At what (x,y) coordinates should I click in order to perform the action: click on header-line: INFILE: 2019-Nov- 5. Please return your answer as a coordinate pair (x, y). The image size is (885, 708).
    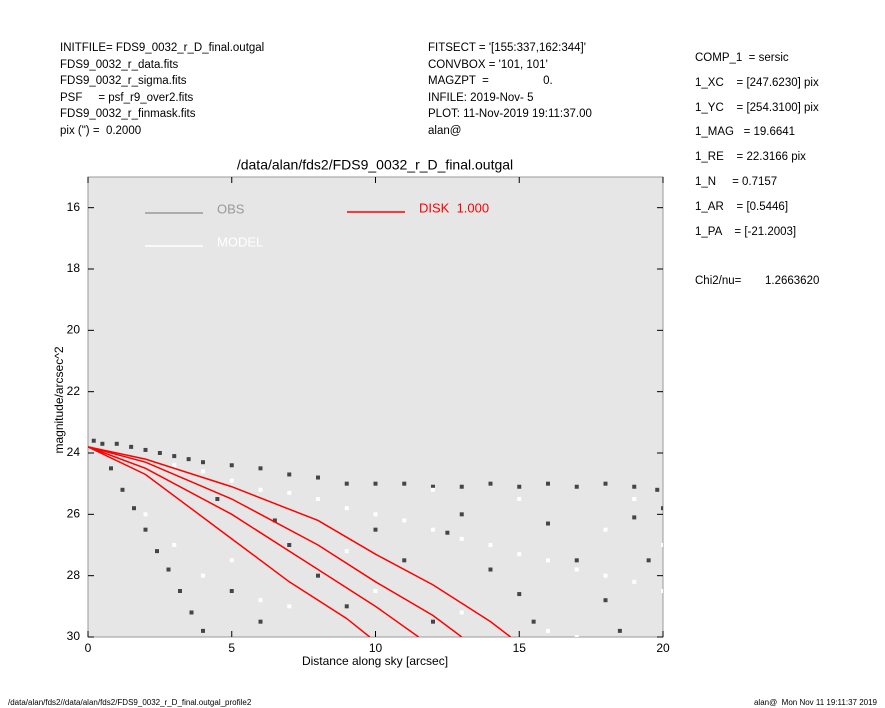
    Looking at the image, I should click on (481, 97).